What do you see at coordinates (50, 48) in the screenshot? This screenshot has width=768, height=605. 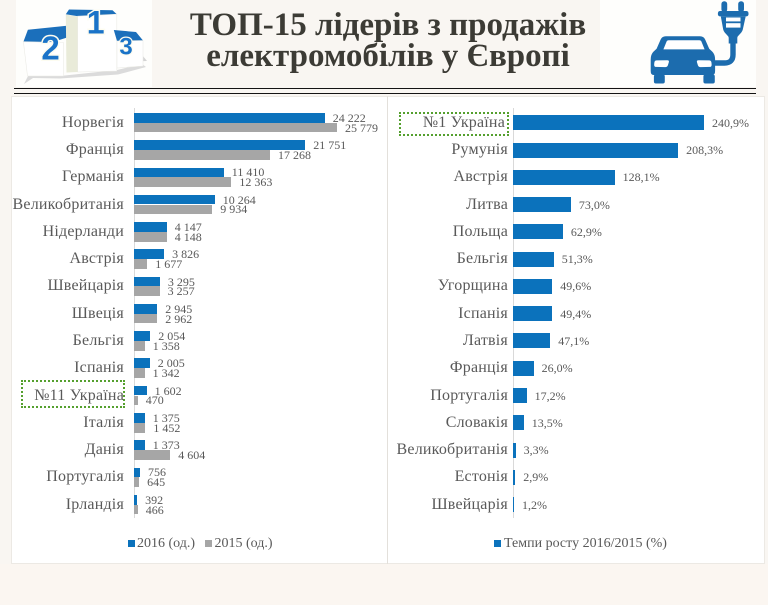 I see `svg-text: 2` at bounding box center [50, 48].